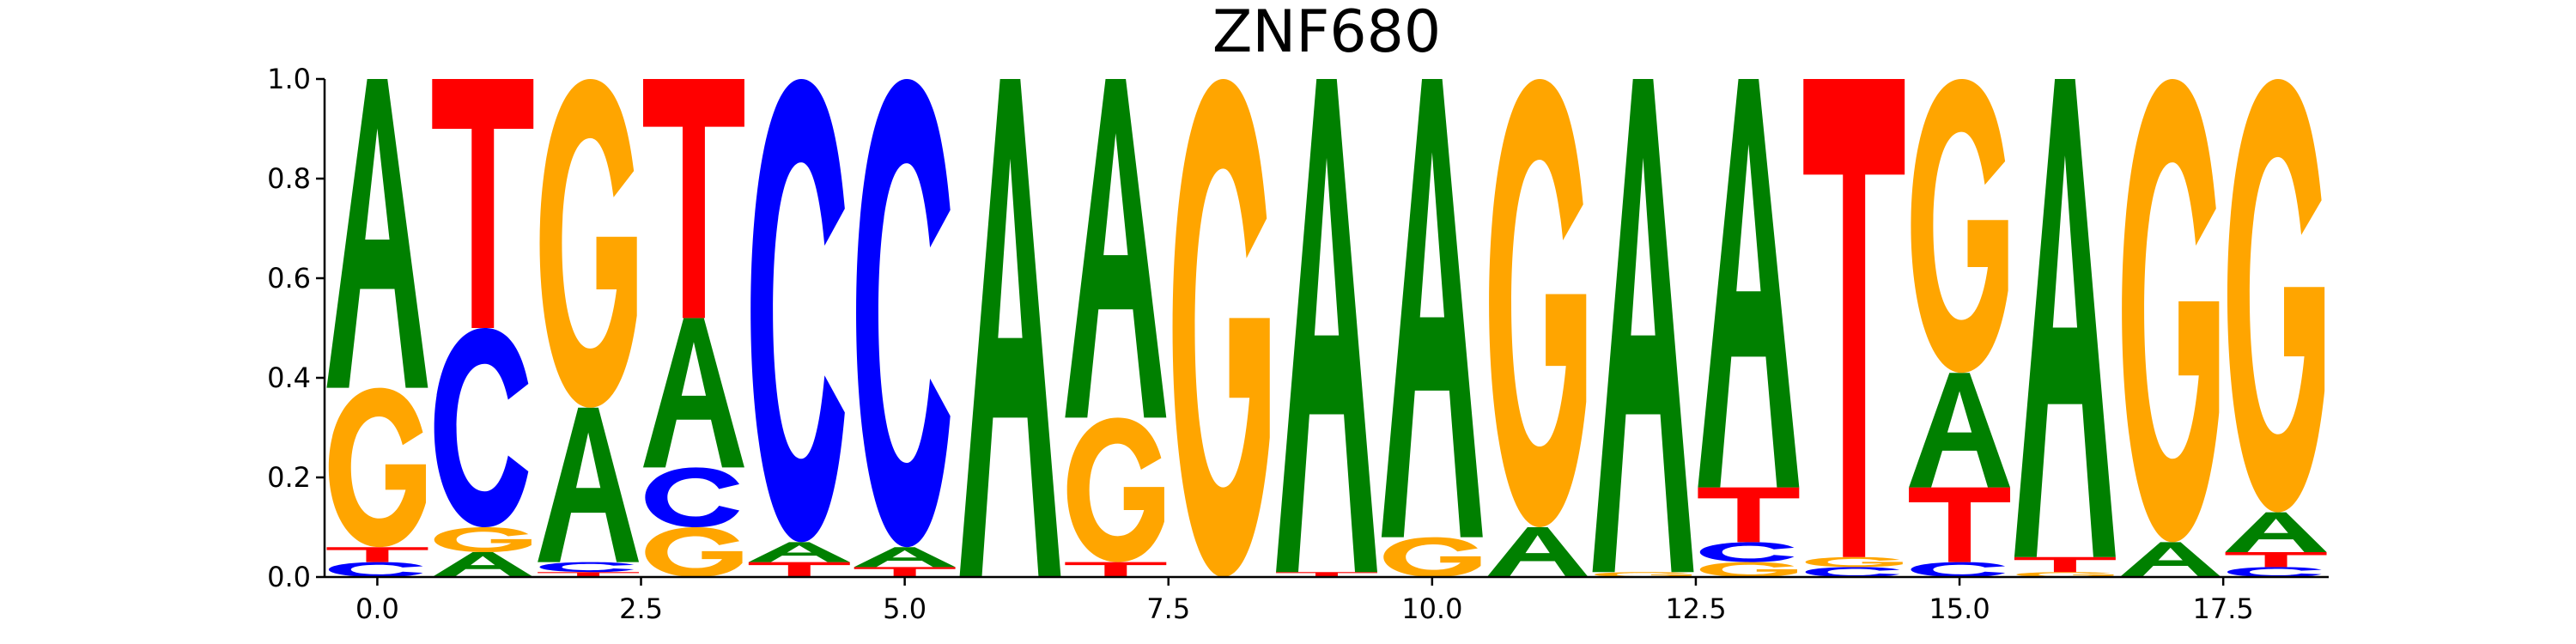 This screenshot has height=644, width=2576. I want to click on y-tick-label: 0.0, so click(289, 577).